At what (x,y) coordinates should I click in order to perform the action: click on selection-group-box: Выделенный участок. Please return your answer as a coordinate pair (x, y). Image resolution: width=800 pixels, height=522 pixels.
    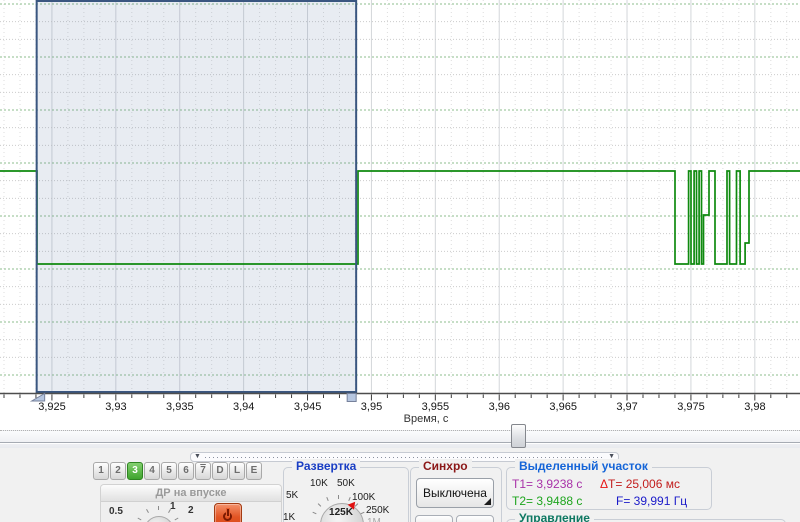
    Looking at the image, I should click on (609, 484).